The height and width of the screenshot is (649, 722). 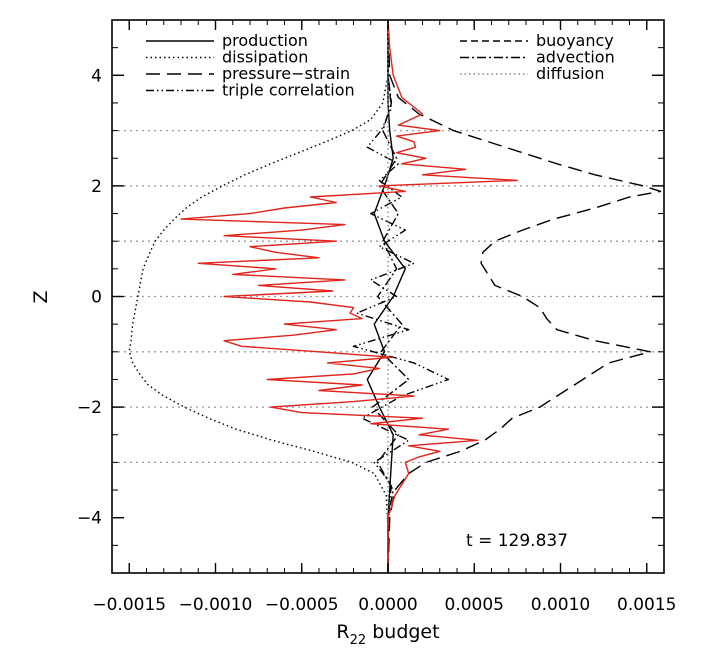 I want to click on y-tick-label-4: 4, so click(x=96, y=76).